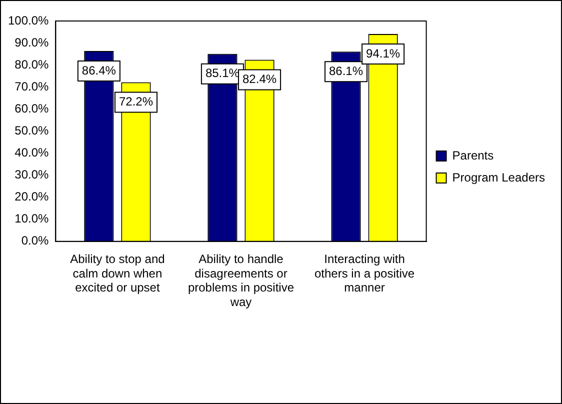 This screenshot has width=562, height=404. Describe the element at coordinates (32, 86) in the screenshot. I see `y-tick-label: 70.0%` at that location.